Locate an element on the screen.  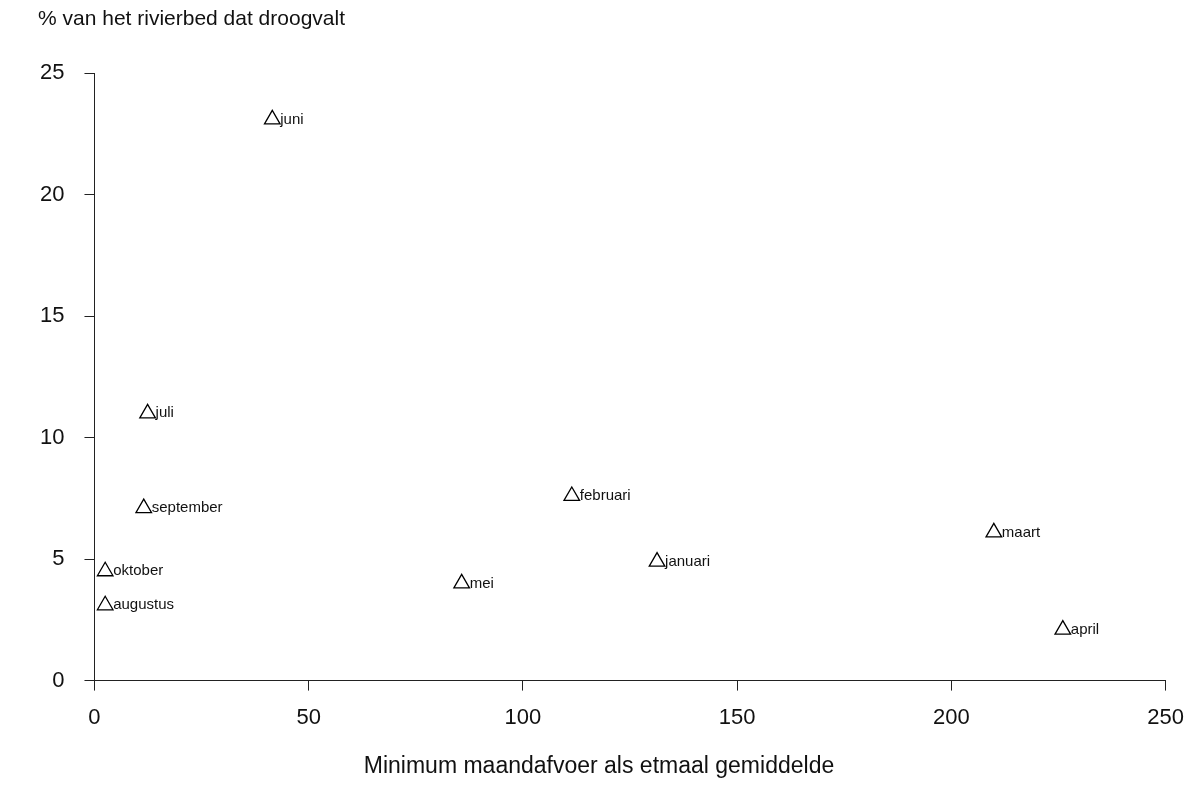
annotation: februari is located at coordinates (605, 495).